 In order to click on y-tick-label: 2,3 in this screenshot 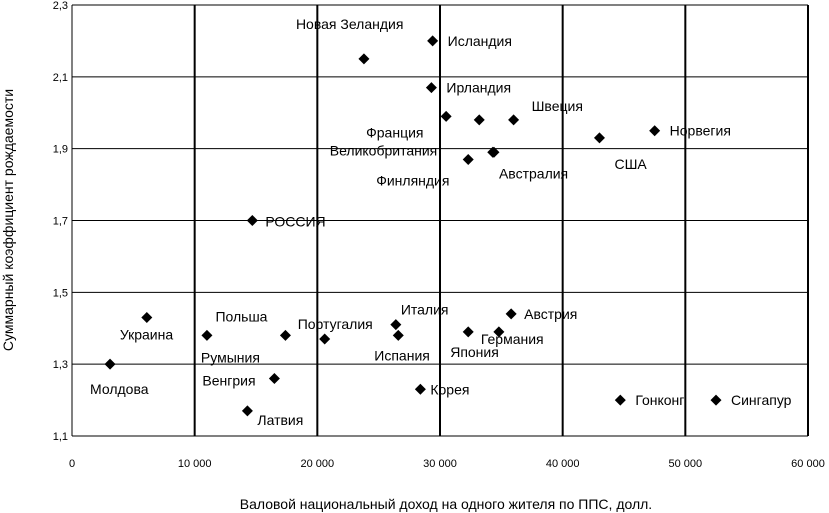, I will do `click(60, 6)`.